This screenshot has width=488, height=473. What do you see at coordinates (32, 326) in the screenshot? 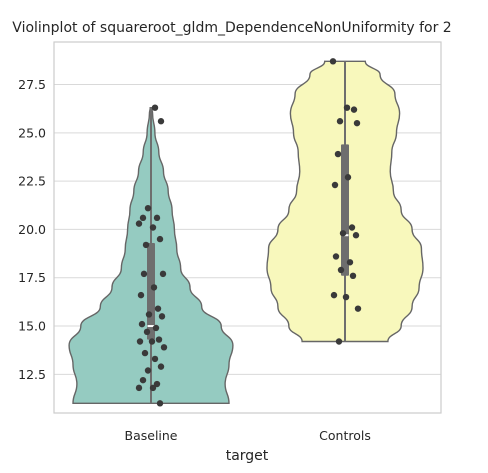
I see `y-tick-label: 15.0` at bounding box center [32, 326].